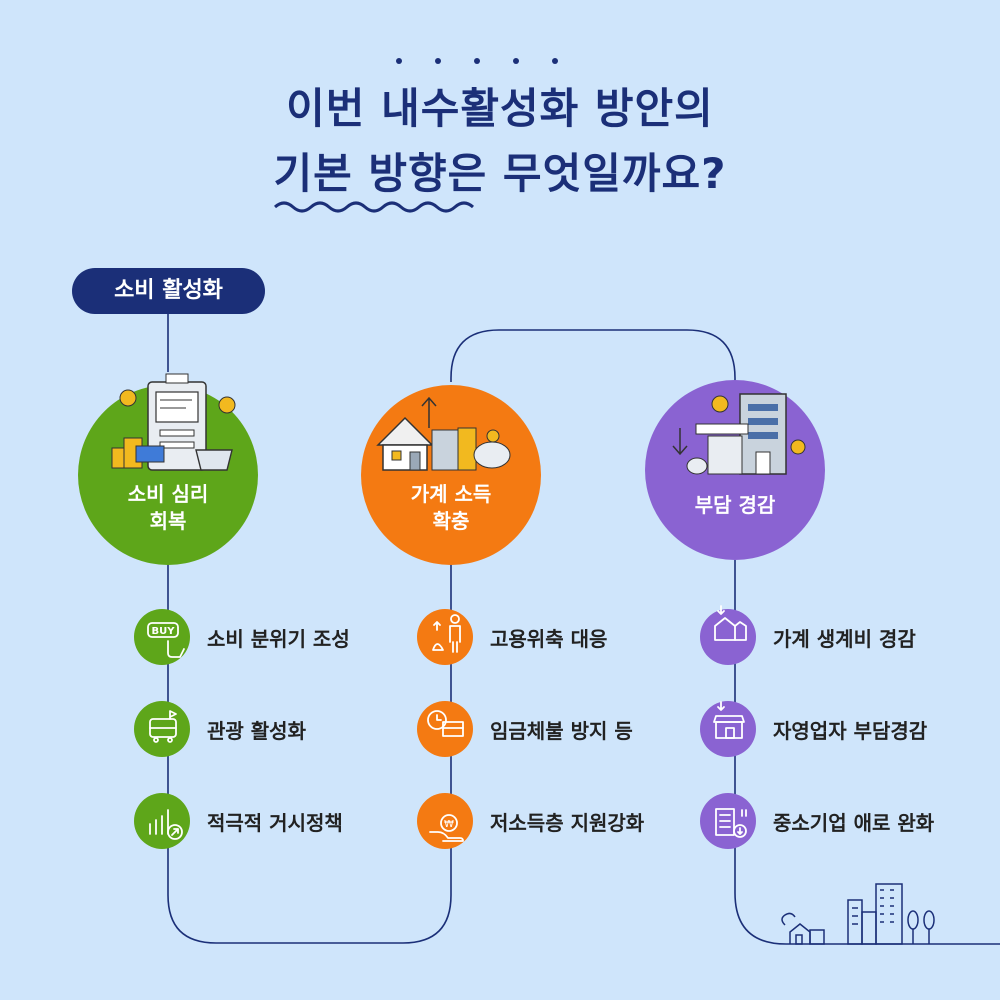  Describe the element at coordinates (445, 637) in the screenshot. I see `worker-icon` at that location.